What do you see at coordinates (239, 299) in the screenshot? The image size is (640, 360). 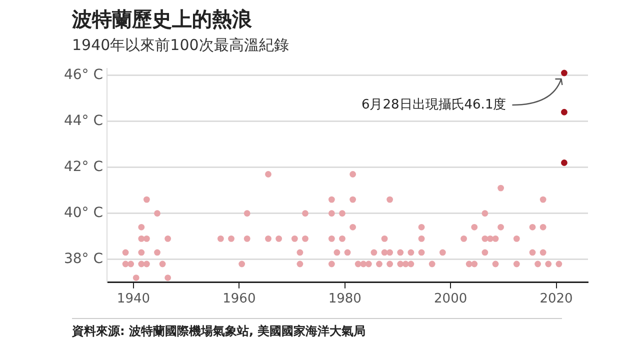 I see `x-tick-label: 1960` at bounding box center [239, 299].